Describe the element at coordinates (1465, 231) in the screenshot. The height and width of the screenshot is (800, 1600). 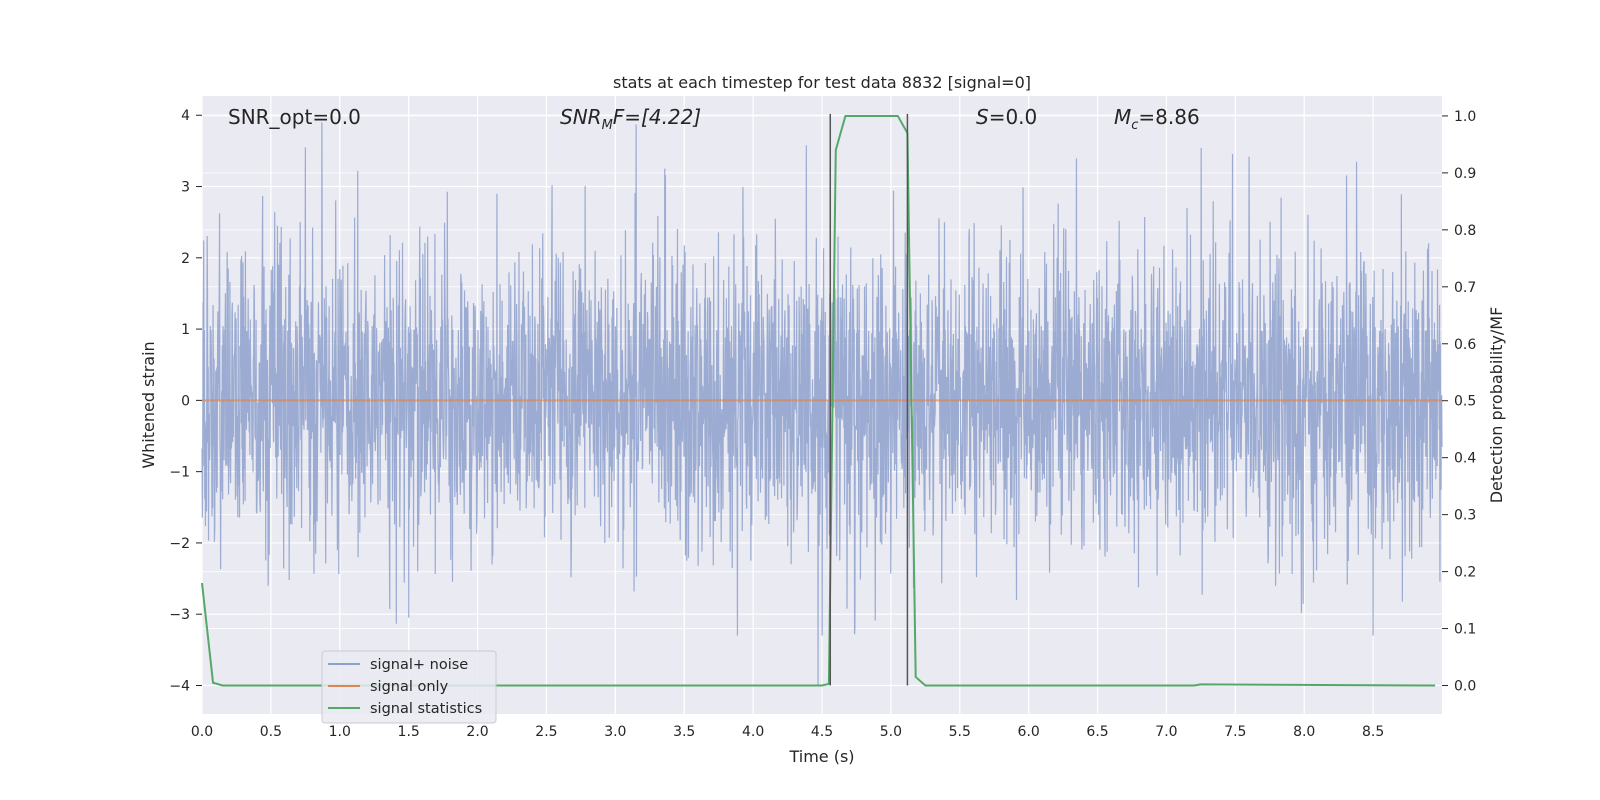
I see `y-right-tick-label: 0.8` at that location.